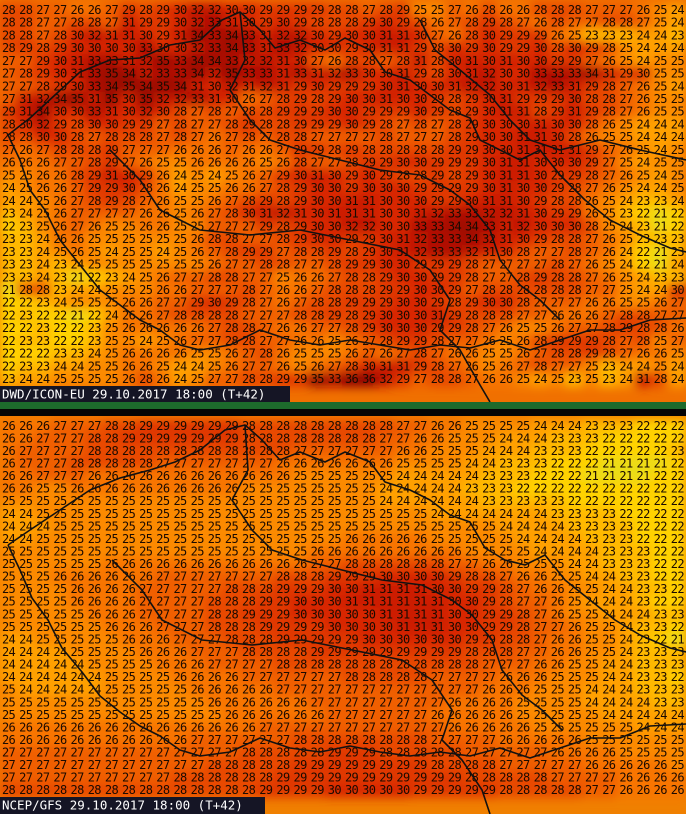  I want to click on cell-value: 33, so click(335, 379).